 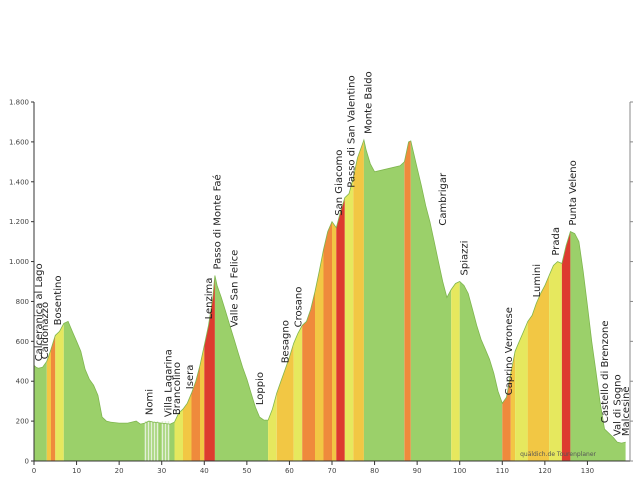 What do you see at coordinates (558, 454) in the screenshot?
I see `chart-credit: quäldich.de Tourenplaner` at bounding box center [558, 454].